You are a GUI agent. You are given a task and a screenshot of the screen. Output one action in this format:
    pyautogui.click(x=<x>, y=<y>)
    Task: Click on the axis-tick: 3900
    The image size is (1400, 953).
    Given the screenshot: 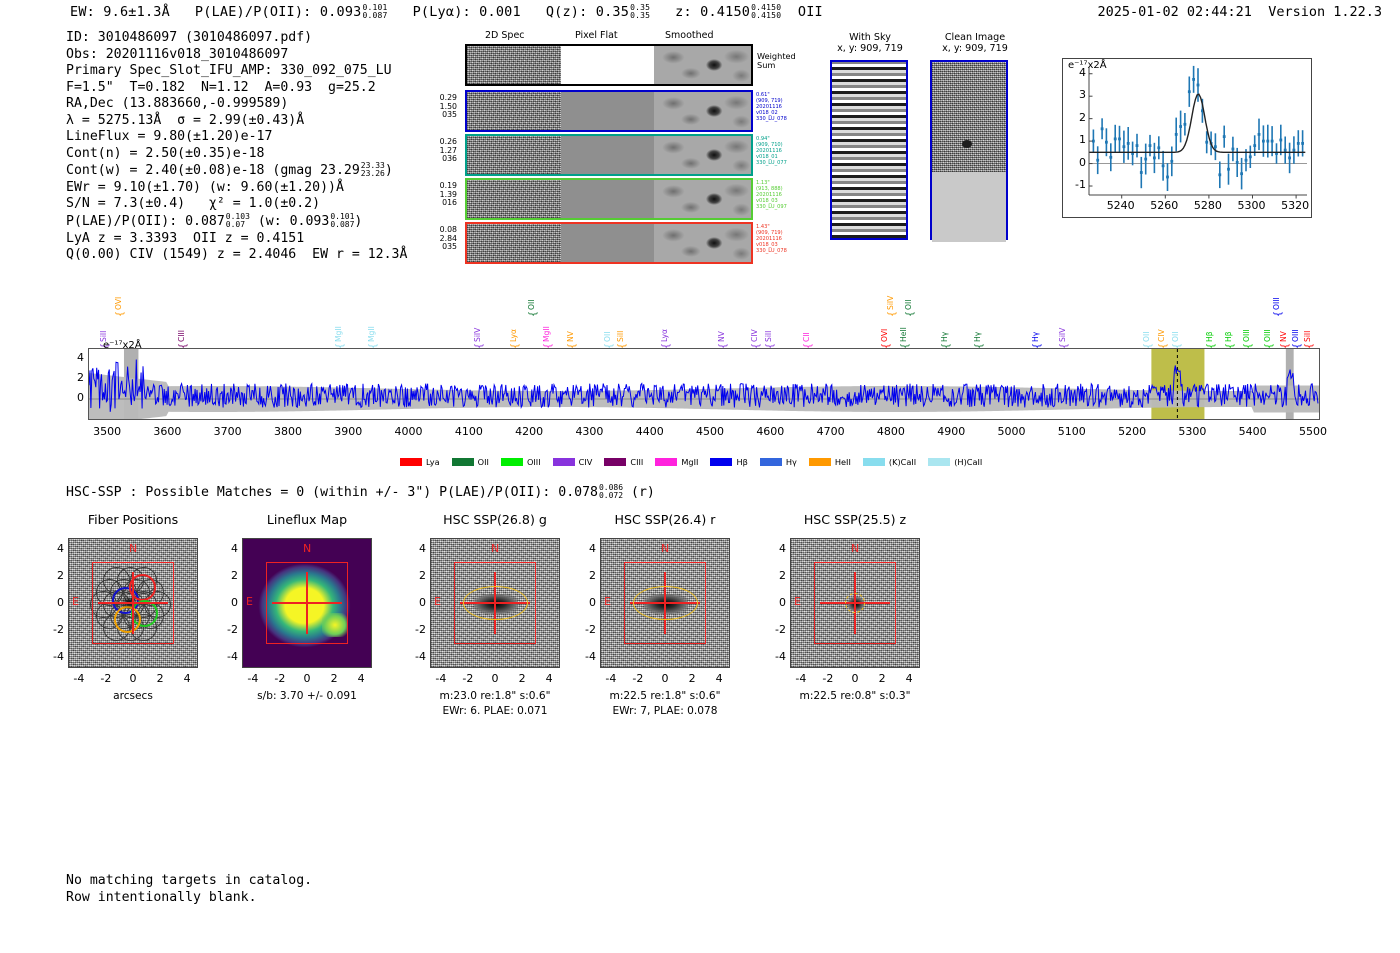 What is the action you would take?
    pyautogui.click(x=348, y=431)
    